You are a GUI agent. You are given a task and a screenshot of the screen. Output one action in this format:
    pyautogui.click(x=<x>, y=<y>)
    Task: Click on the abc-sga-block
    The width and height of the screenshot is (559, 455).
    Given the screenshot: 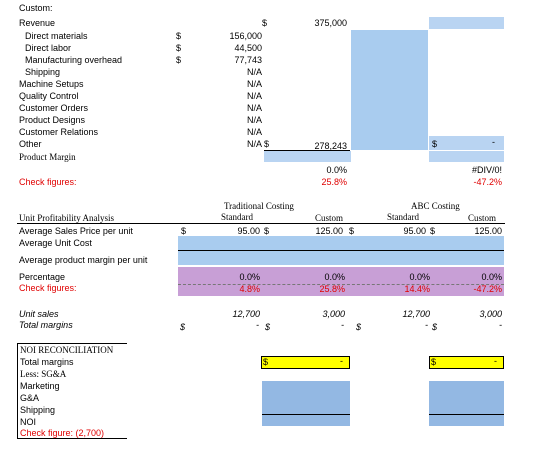 What is the action you would take?
    pyautogui.click(x=466, y=403)
    